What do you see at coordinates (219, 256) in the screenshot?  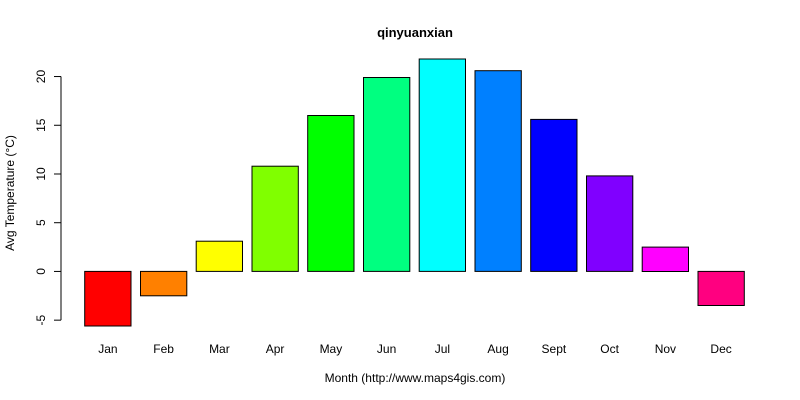 I see `bar-mar` at bounding box center [219, 256].